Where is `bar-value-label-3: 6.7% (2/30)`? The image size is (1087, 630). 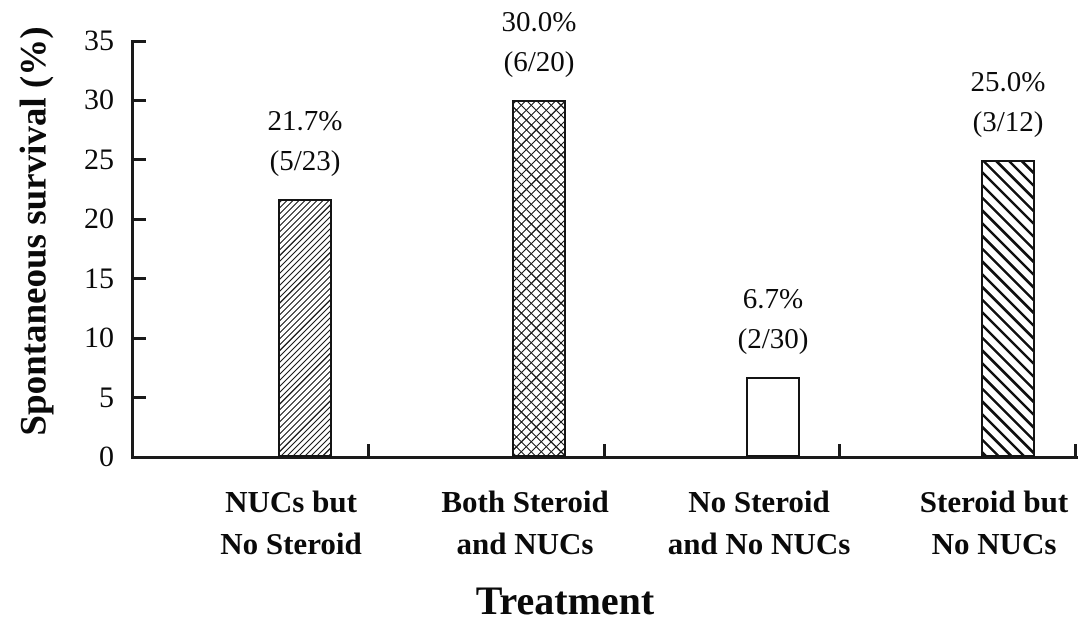
bar-value-label-3: 6.7% (2/30) is located at coordinates (773, 319).